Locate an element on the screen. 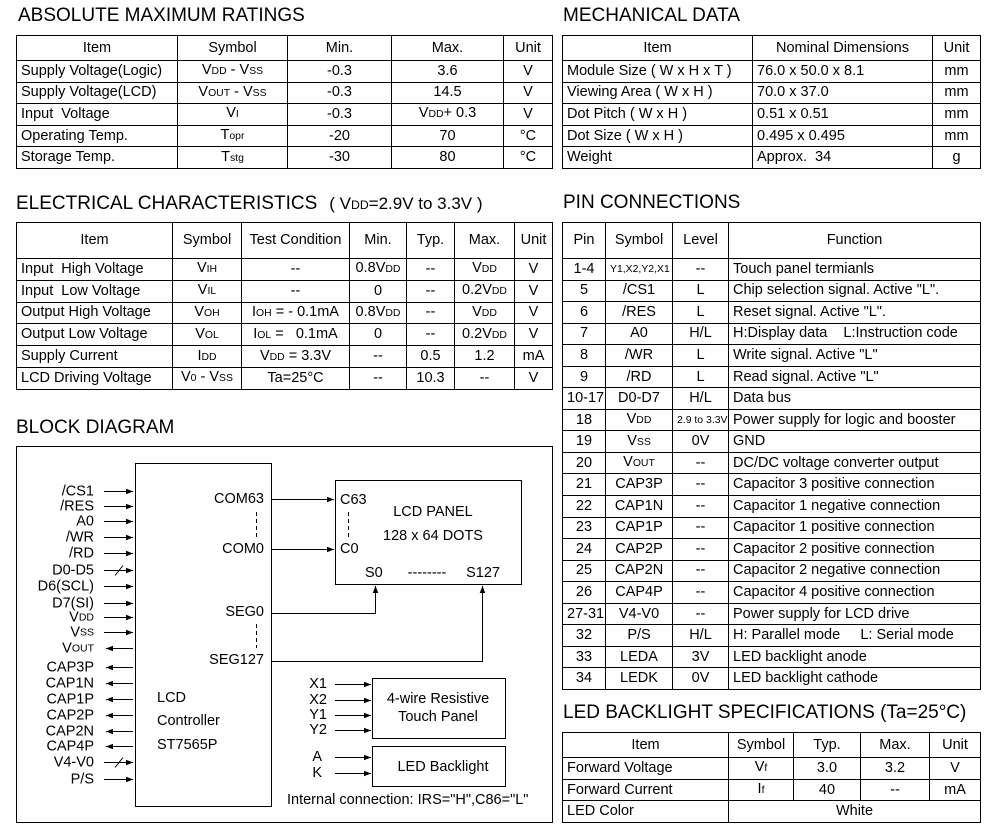  table-row: Viewing Area ( W x H ) 70.0 x 37.0 mm is located at coordinates (771, 93).